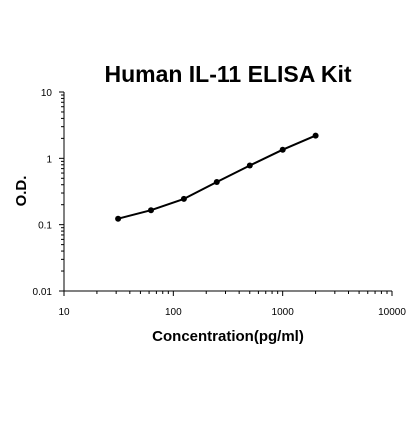 Image resolution: width=420 pixels, height=421 pixels. Describe the element at coordinates (228, 336) in the screenshot. I see `x-axis-label: Concentration(pg/ml)` at that location.